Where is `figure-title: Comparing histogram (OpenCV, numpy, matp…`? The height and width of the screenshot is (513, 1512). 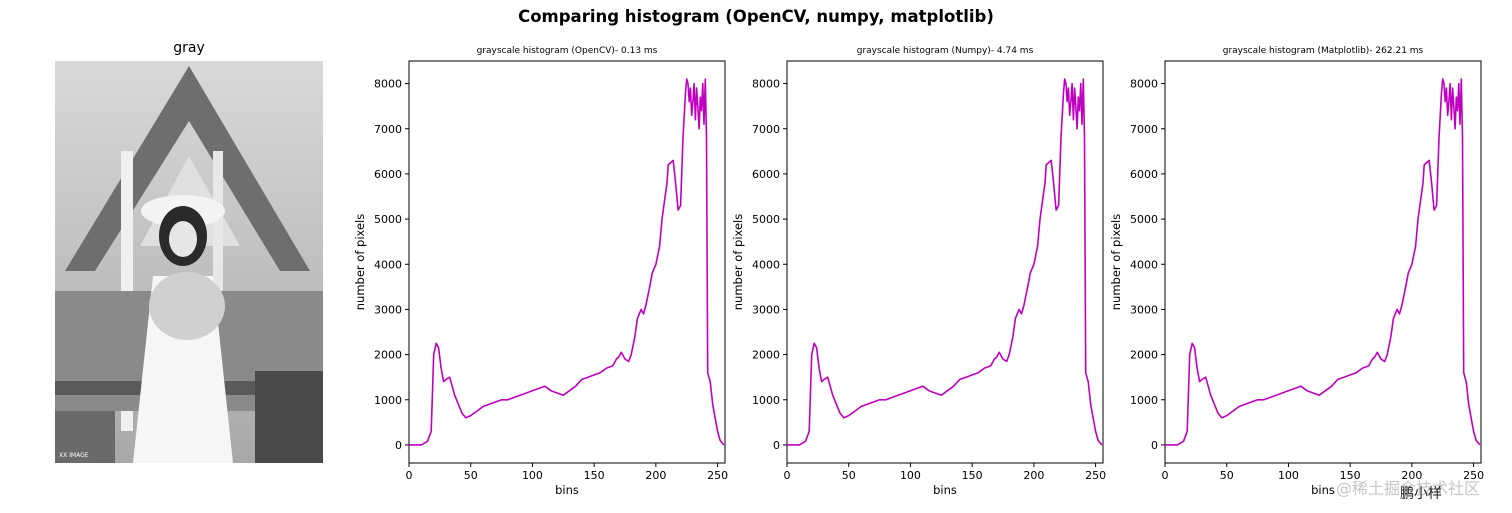 figure-title: Comparing histogram (OpenCV, numpy, matp… is located at coordinates (756, 16).